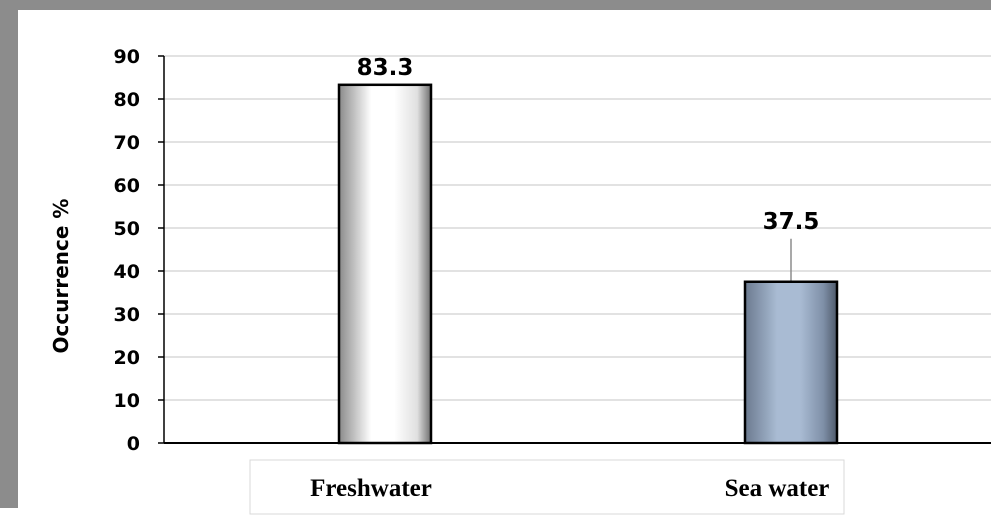 This screenshot has width=991, height=518. What do you see at coordinates (777, 488) in the screenshot?
I see `category-label: Sea water` at bounding box center [777, 488].